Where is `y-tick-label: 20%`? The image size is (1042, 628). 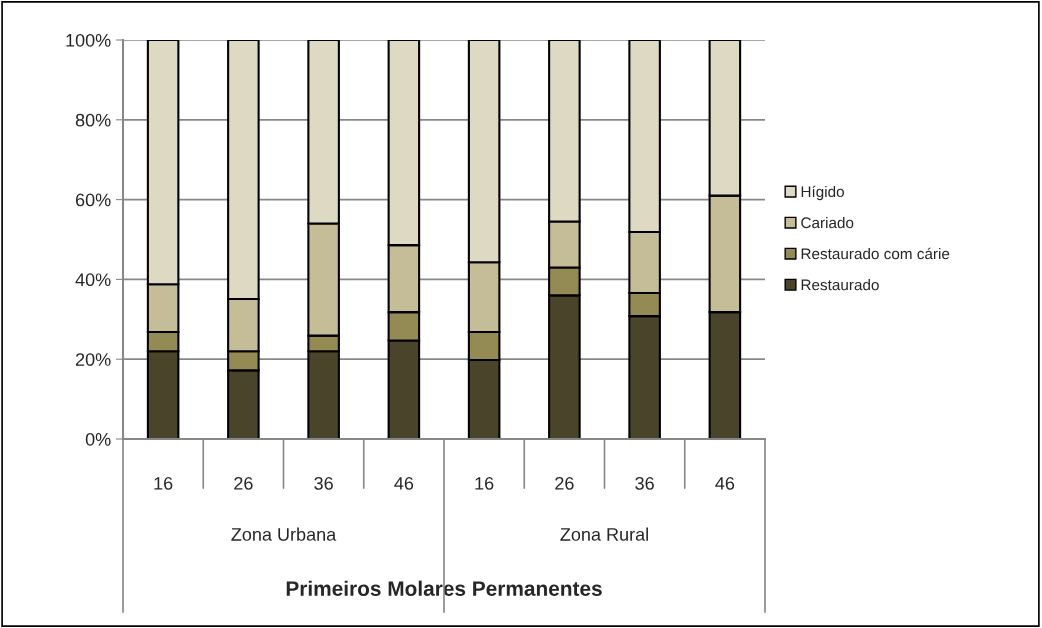
y-tick-label: 20% is located at coordinates (93, 359).